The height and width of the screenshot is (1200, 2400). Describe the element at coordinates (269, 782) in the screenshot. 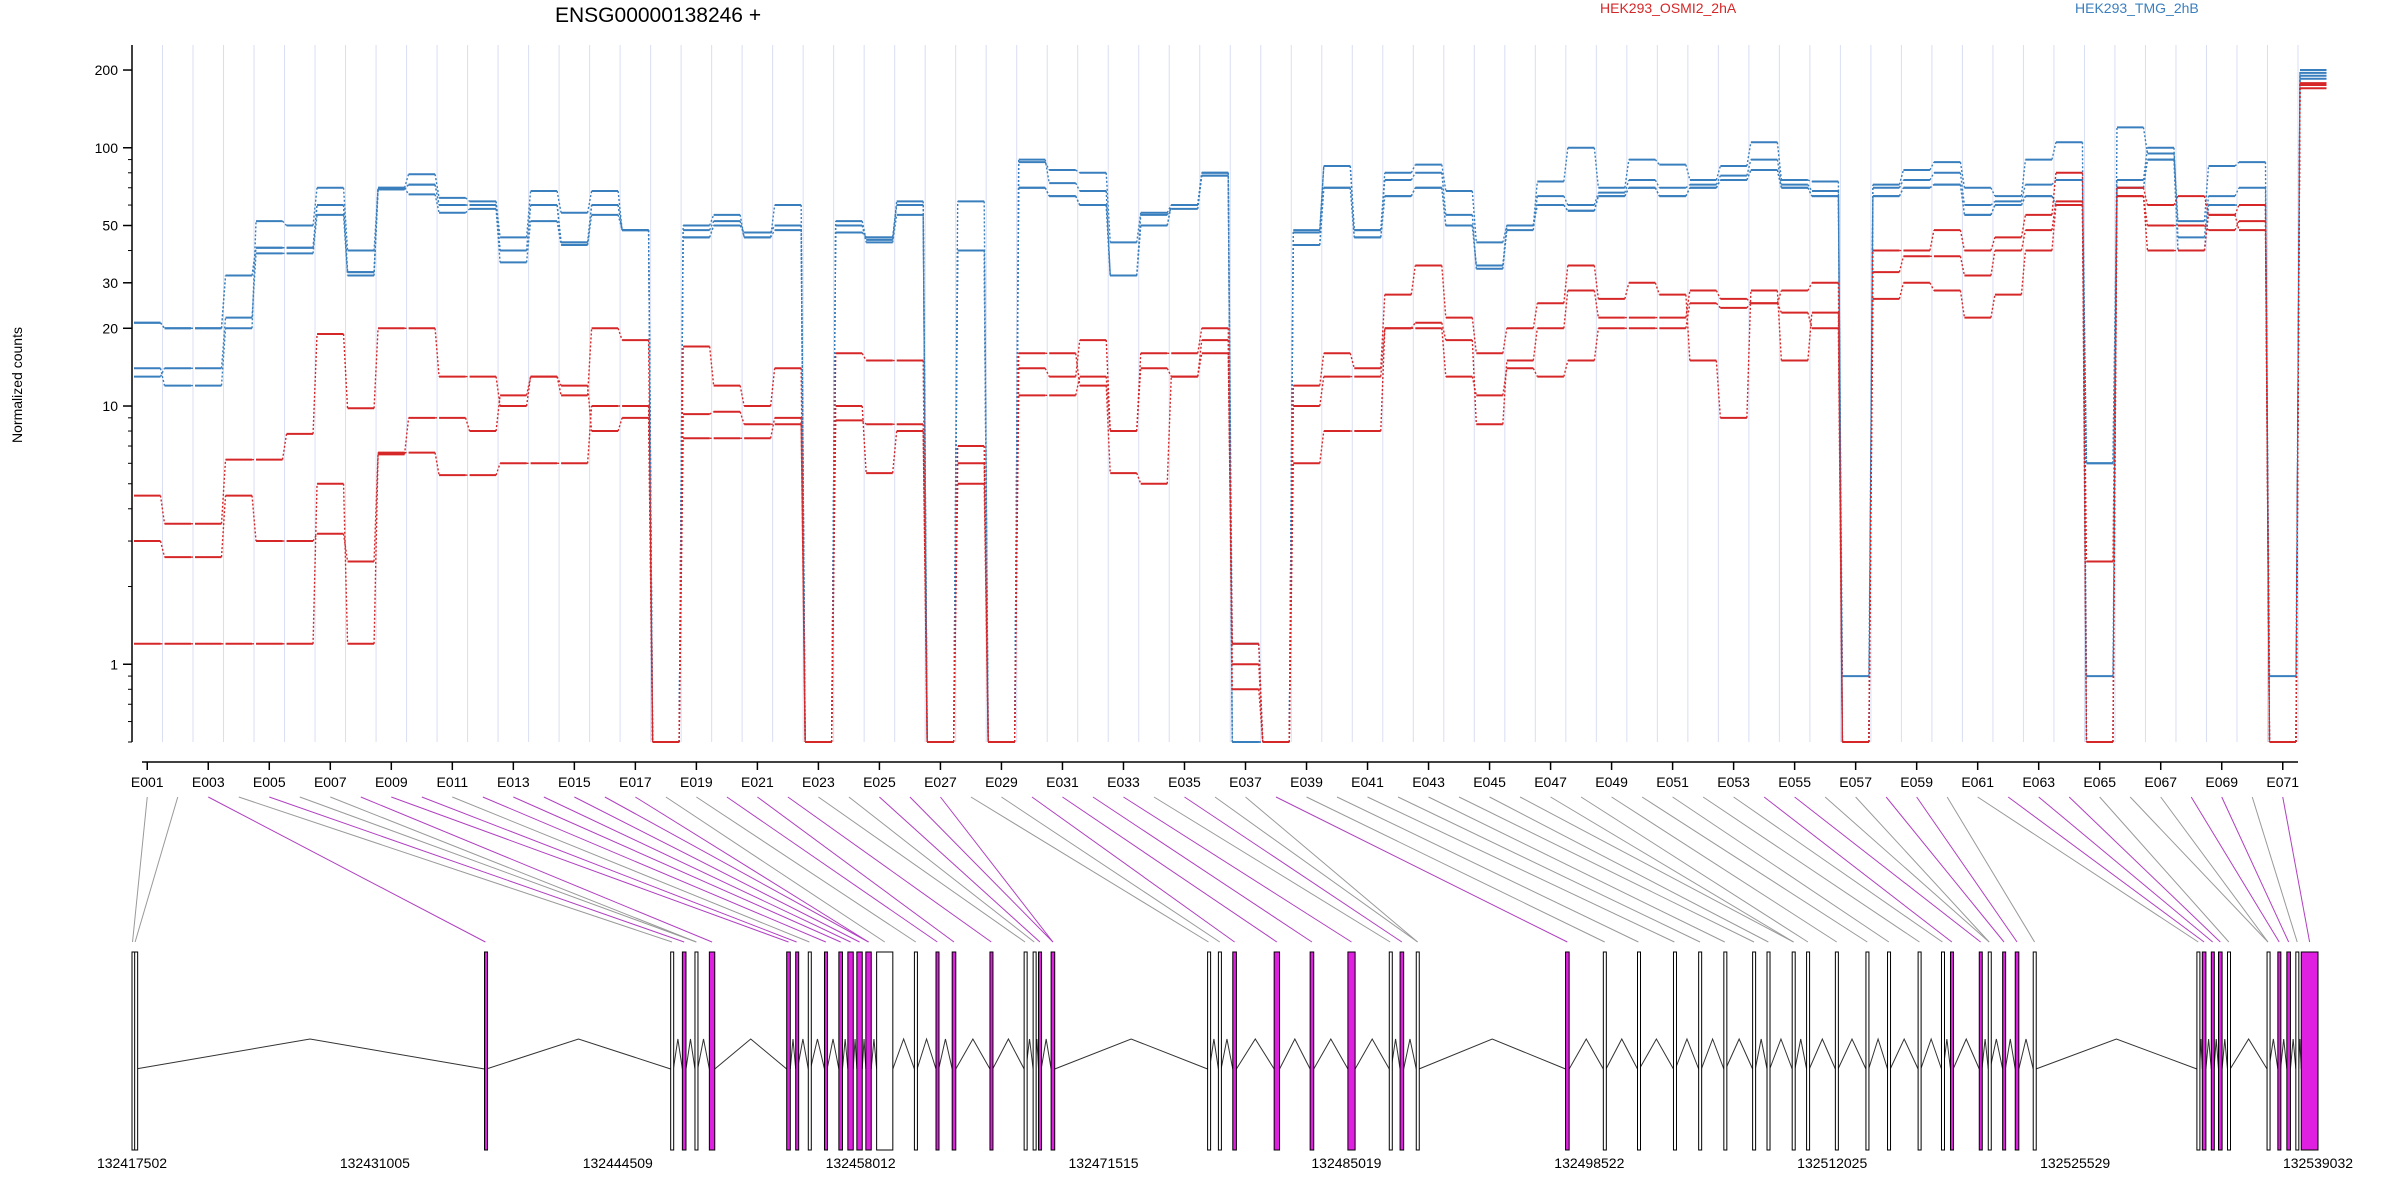

I see `exon-label: E005` at that location.